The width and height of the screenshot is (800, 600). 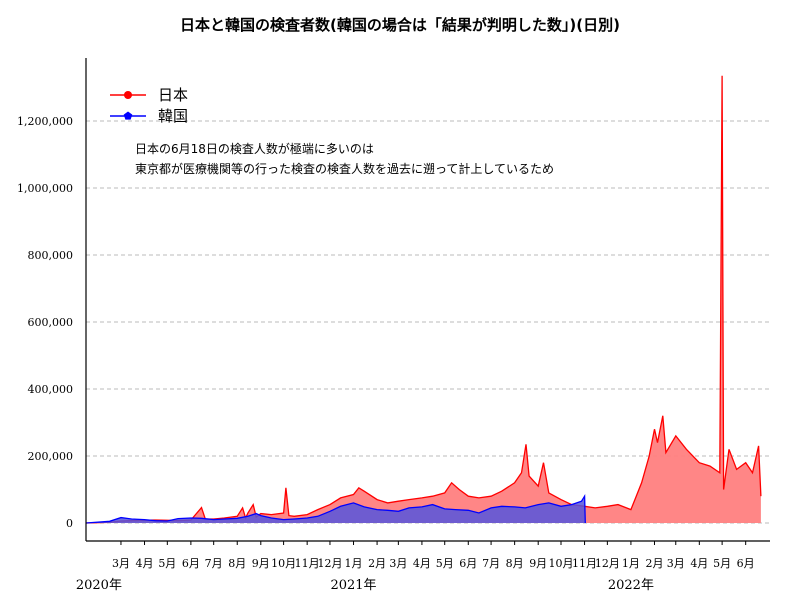 I want to click on year-label: 2021年, so click(x=353, y=585).